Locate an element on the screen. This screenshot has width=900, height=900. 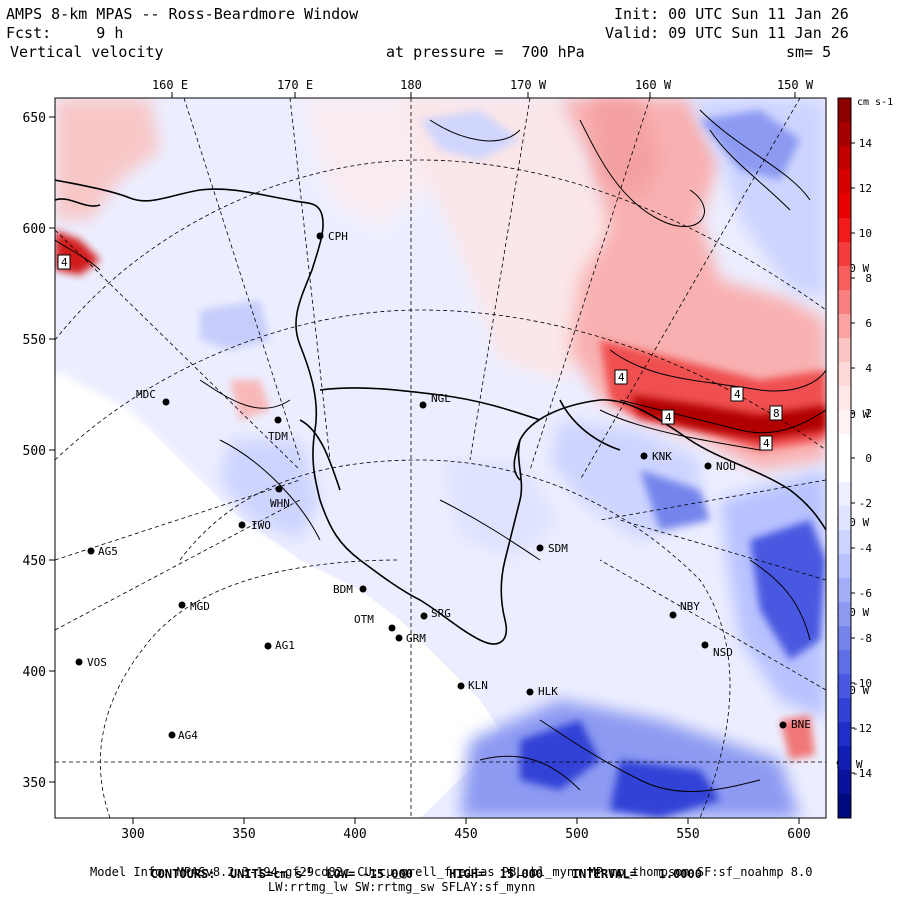
y-label: 650 is located at coordinates (34, 118).